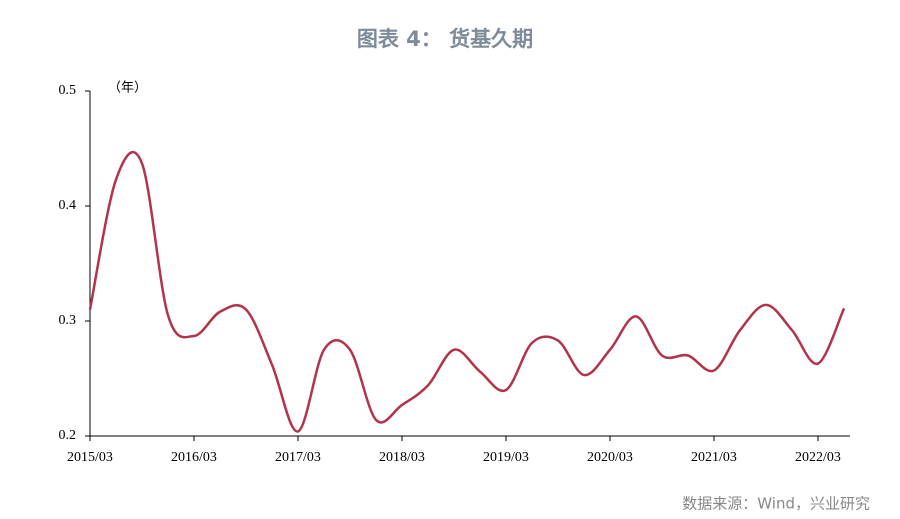 This screenshot has width=900, height=519. Describe the element at coordinates (818, 457) in the screenshot. I see `x-tick-label: 2022/03` at that location.